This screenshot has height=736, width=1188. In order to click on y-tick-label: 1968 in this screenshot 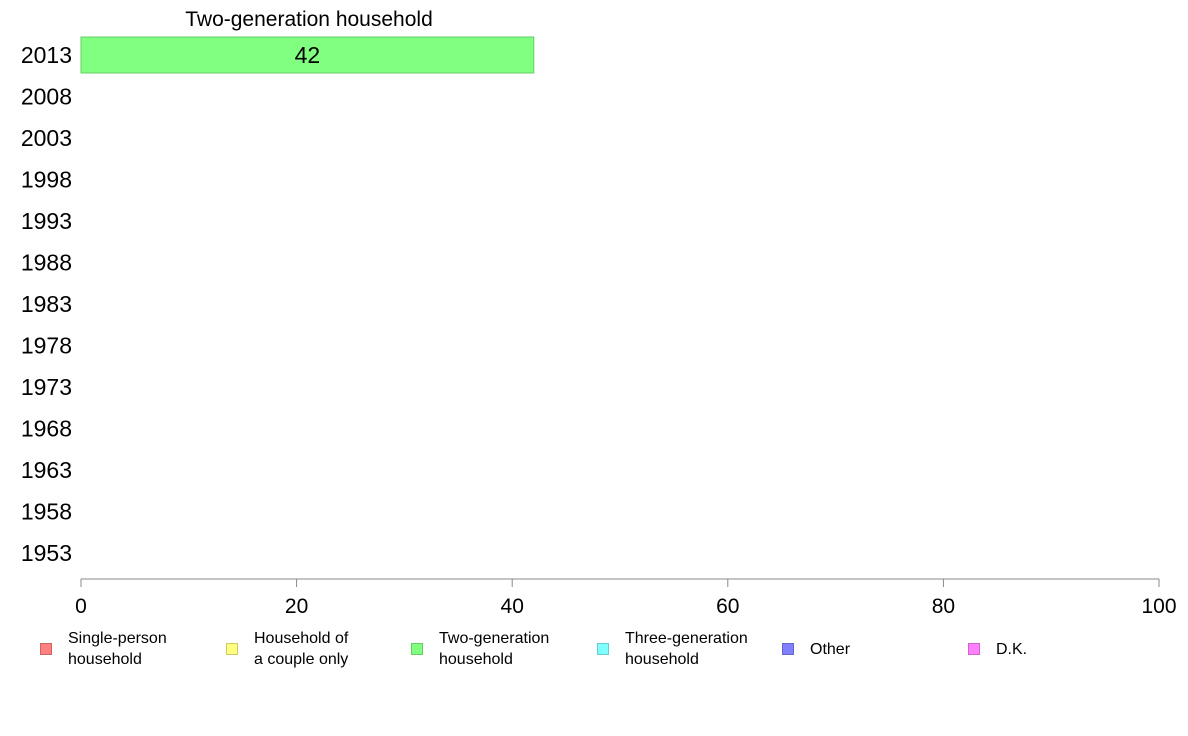, I will do `click(46, 429)`.